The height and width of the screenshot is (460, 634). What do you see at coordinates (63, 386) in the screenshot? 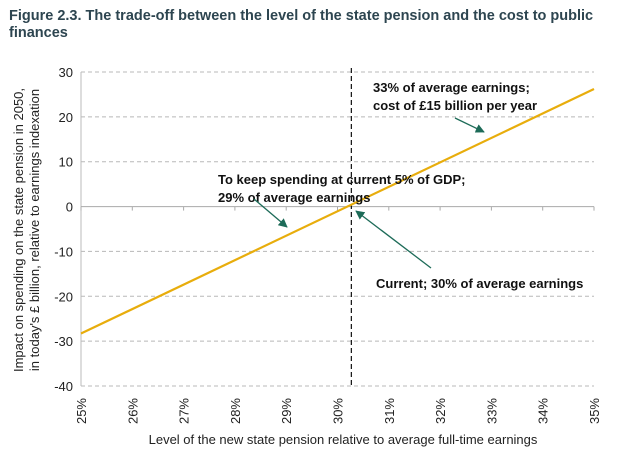
I see `y-tick-label: -40` at bounding box center [63, 386].